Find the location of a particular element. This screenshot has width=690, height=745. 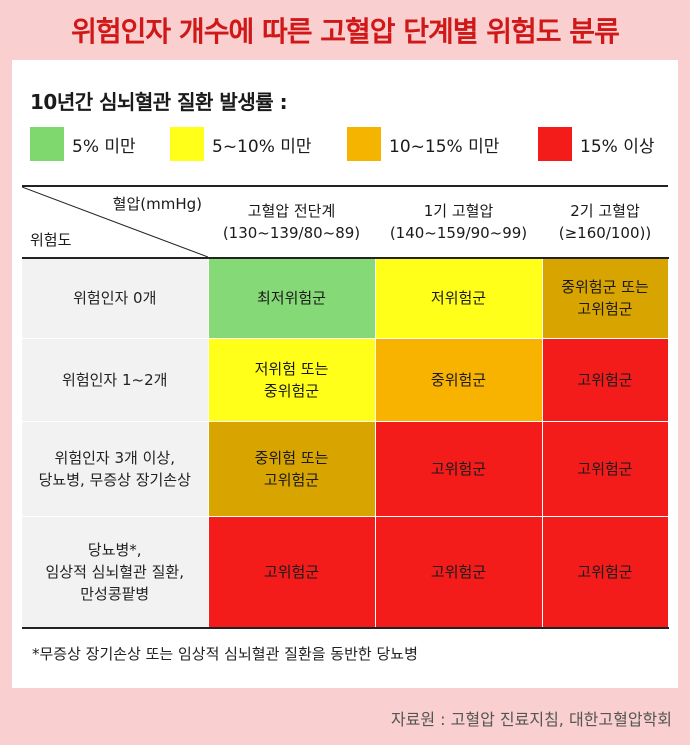

risk-label: 중위험 또는 is located at coordinates (291, 457).